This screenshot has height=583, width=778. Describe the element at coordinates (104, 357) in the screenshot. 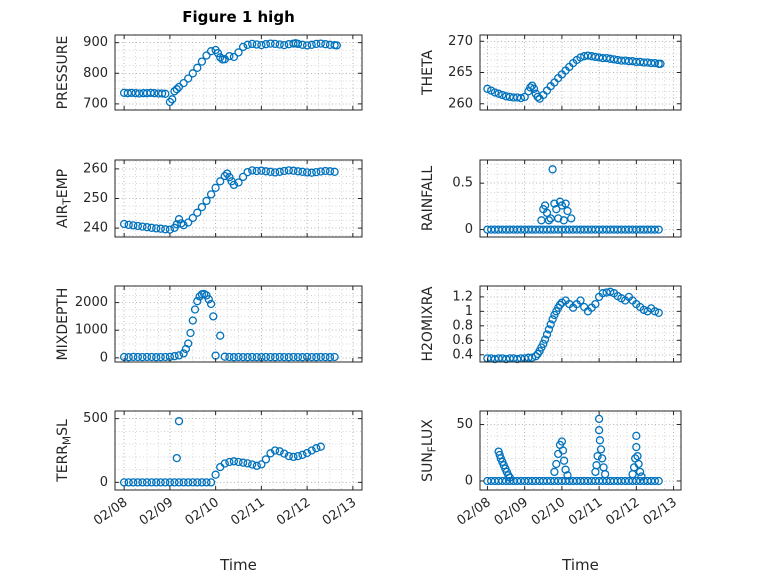

I see `y-tick-label: 0` at that location.